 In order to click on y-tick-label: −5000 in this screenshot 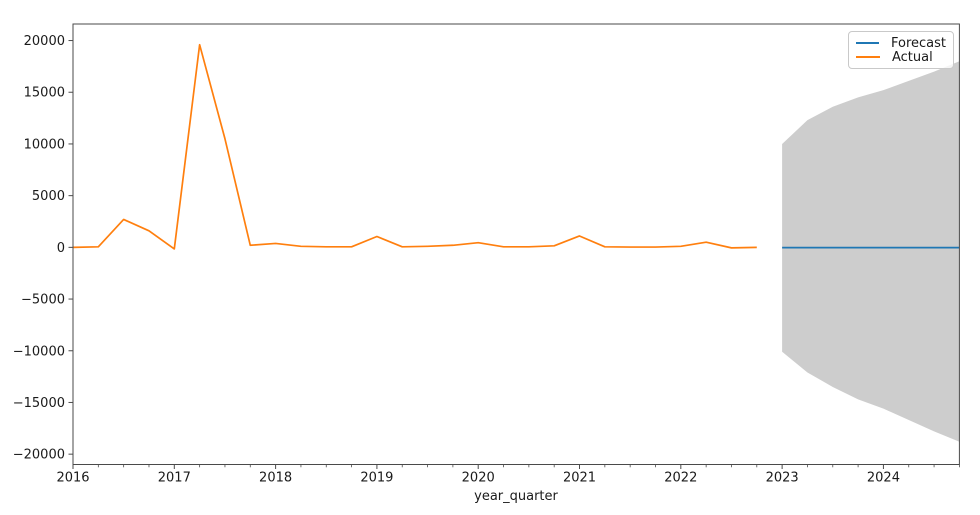, I will do `click(43, 300)`.